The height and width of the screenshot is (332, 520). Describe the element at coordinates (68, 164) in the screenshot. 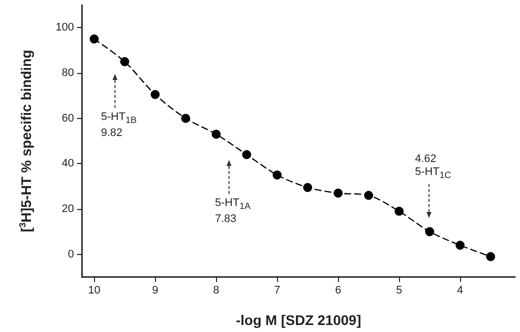

I see `y-tick-label: 40` at that location.